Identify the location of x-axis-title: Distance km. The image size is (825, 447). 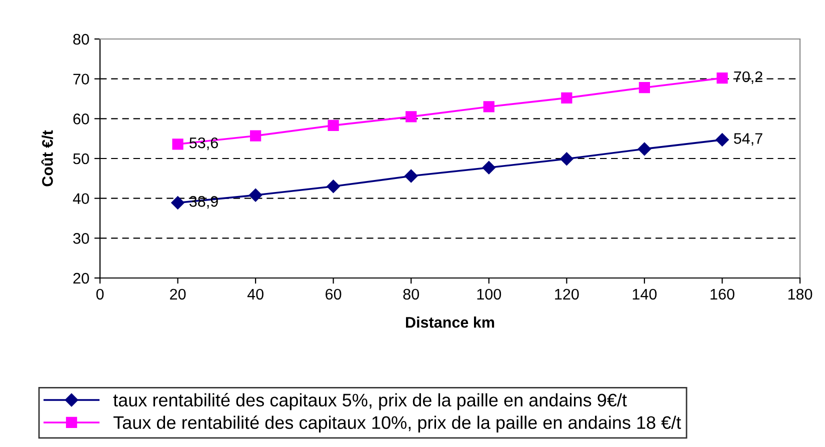
(450, 322).